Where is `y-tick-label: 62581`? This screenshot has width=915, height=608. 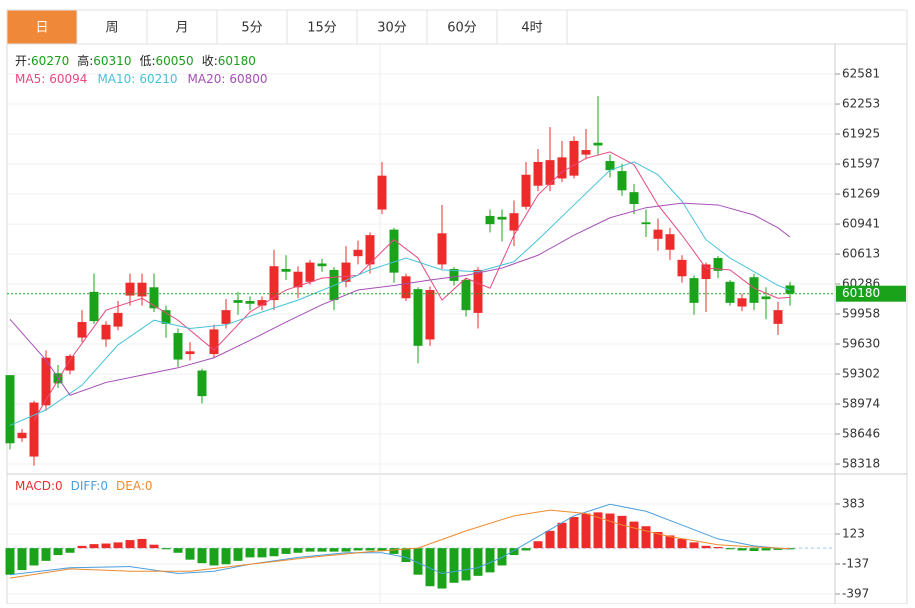 y-tick-label: 62581 is located at coordinates (861, 74).